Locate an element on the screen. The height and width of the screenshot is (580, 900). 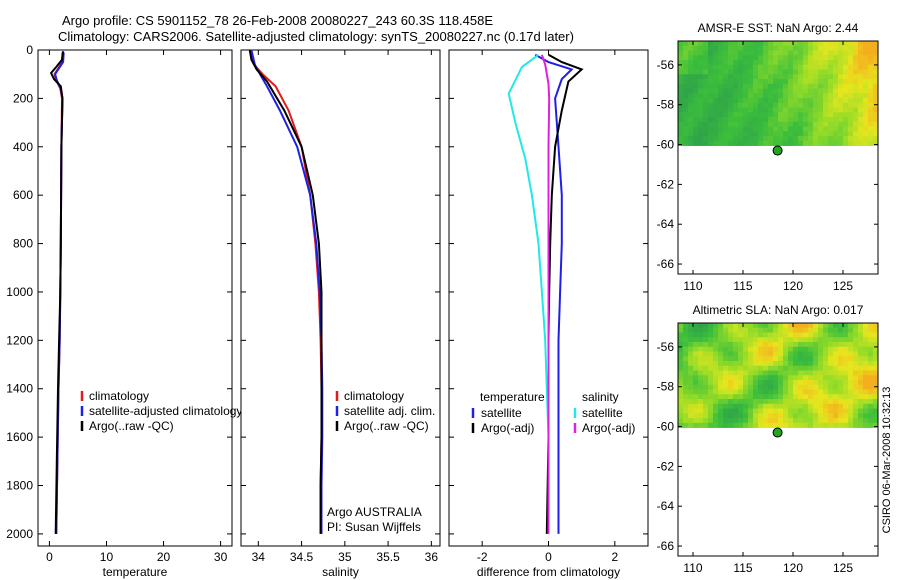
salinity-annotation: Argo AUSTRALIA is located at coordinates (374, 512).